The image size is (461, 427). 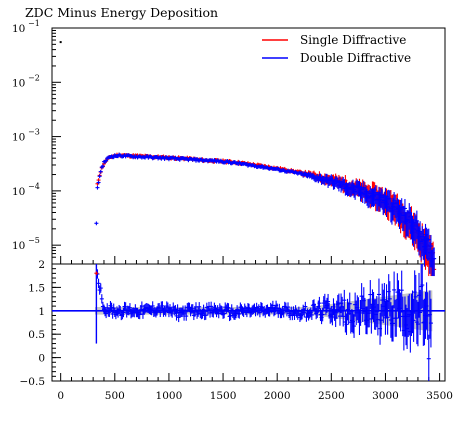 I want to click on ratio-y-tick-label: 1, so click(x=41, y=312).